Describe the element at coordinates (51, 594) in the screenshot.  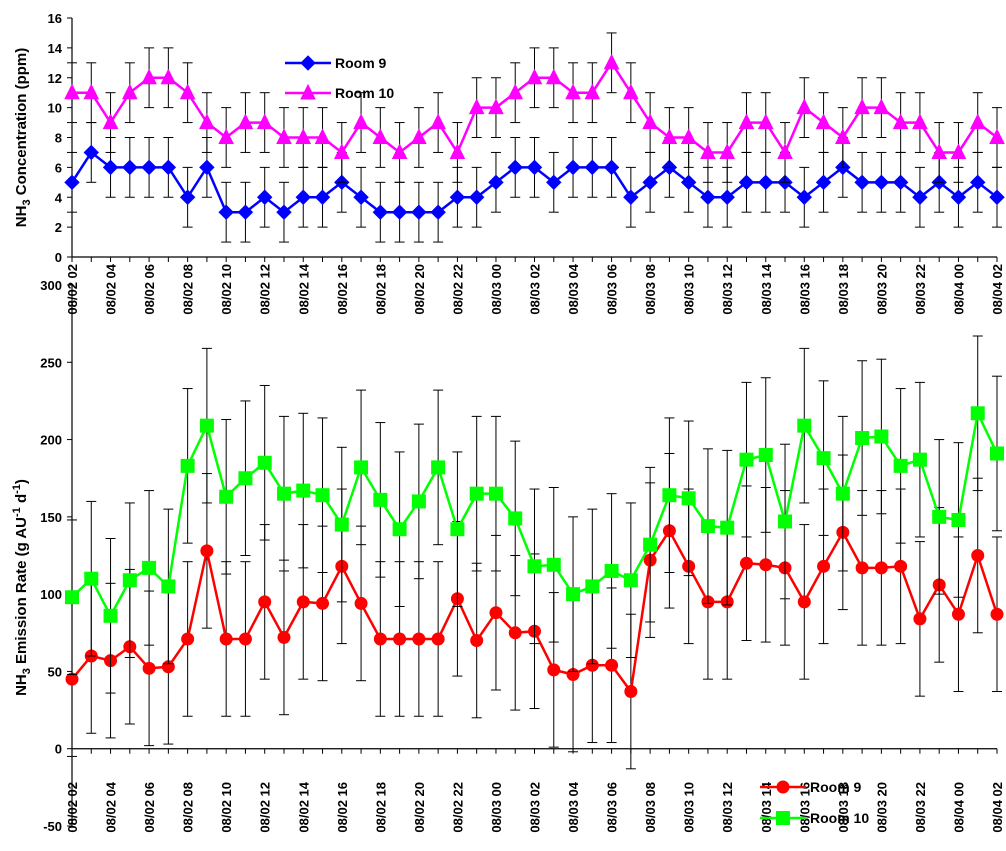
I see `y-tick-label: 100` at that location.